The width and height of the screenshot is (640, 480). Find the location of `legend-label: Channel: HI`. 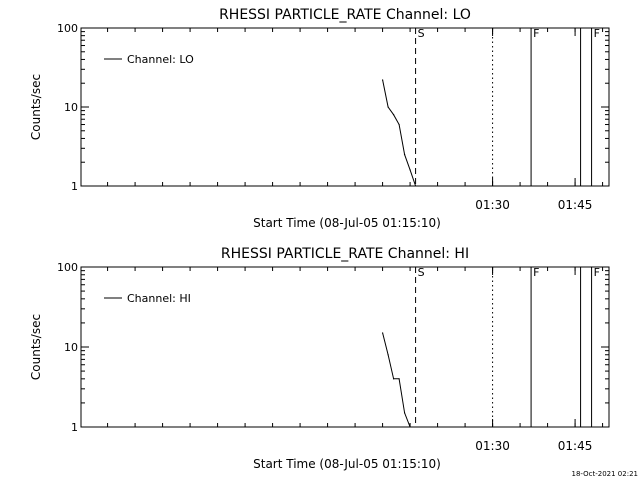

legend-label: Channel: HI is located at coordinates (159, 298).